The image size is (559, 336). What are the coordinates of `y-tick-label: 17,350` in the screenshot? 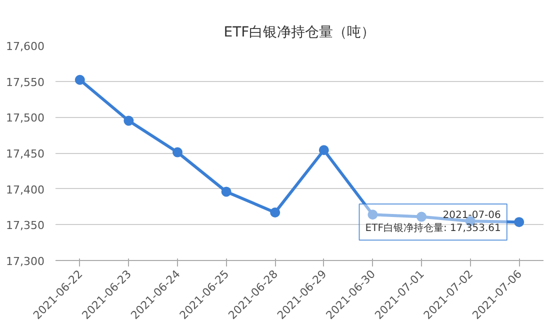 It's located at (25, 225).